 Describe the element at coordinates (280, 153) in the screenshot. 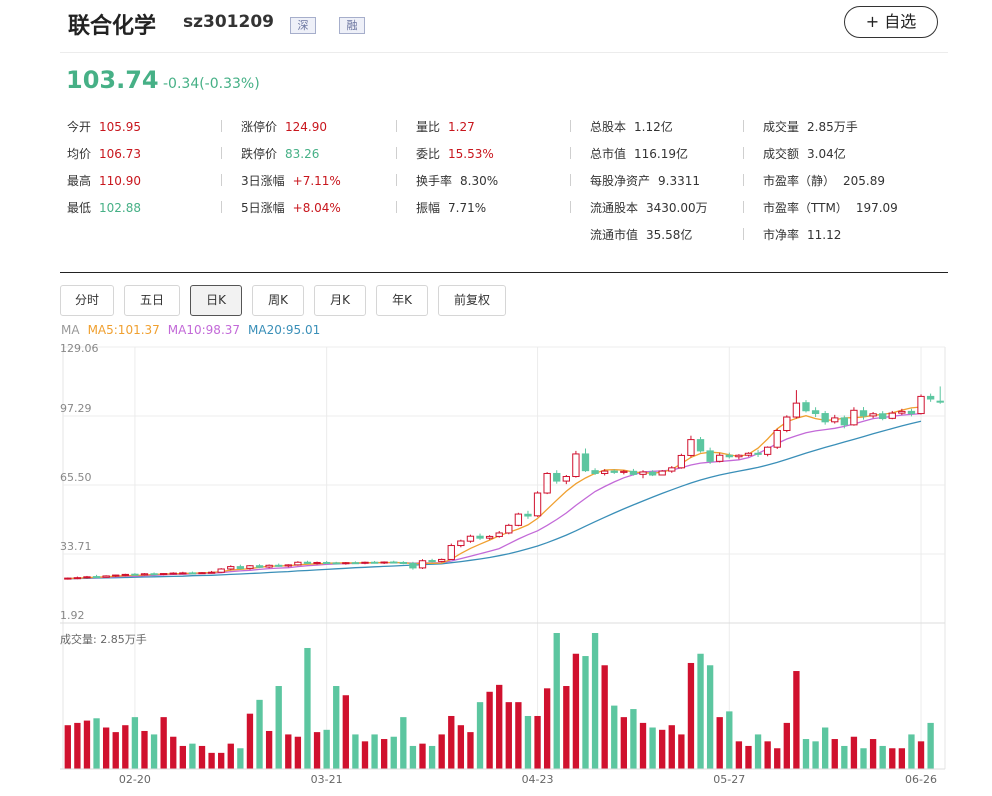

I see `stat-item: 跌停价 83.26` at that location.